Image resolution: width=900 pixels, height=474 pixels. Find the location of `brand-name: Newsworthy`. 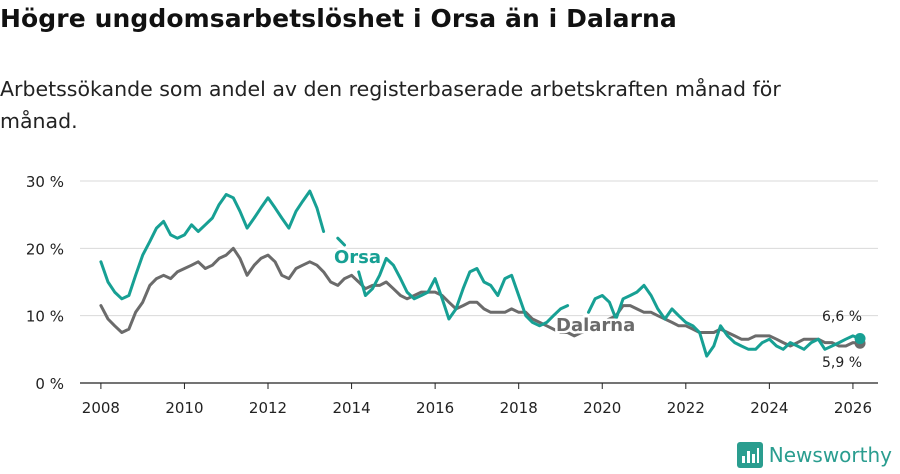

brand-name: Newsworthy is located at coordinates (830, 455).